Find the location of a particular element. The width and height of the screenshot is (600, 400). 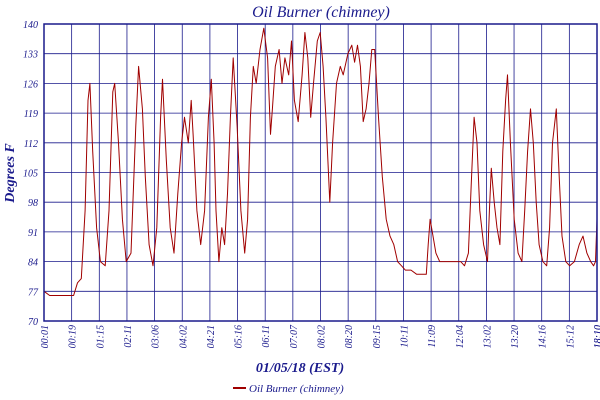

x-tick-label: 15:12 is located at coordinates (570, 336).